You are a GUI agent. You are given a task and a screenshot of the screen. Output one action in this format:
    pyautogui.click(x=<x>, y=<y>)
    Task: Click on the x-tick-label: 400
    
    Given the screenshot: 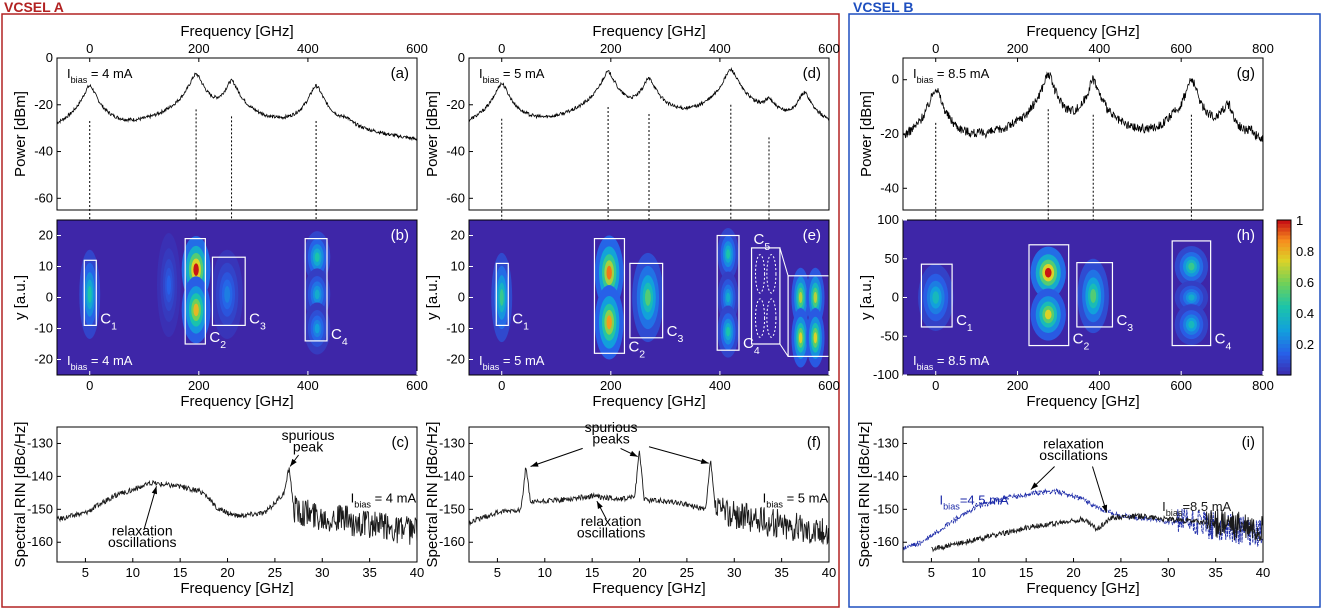 What is the action you would take?
    pyautogui.click(x=1100, y=48)
    